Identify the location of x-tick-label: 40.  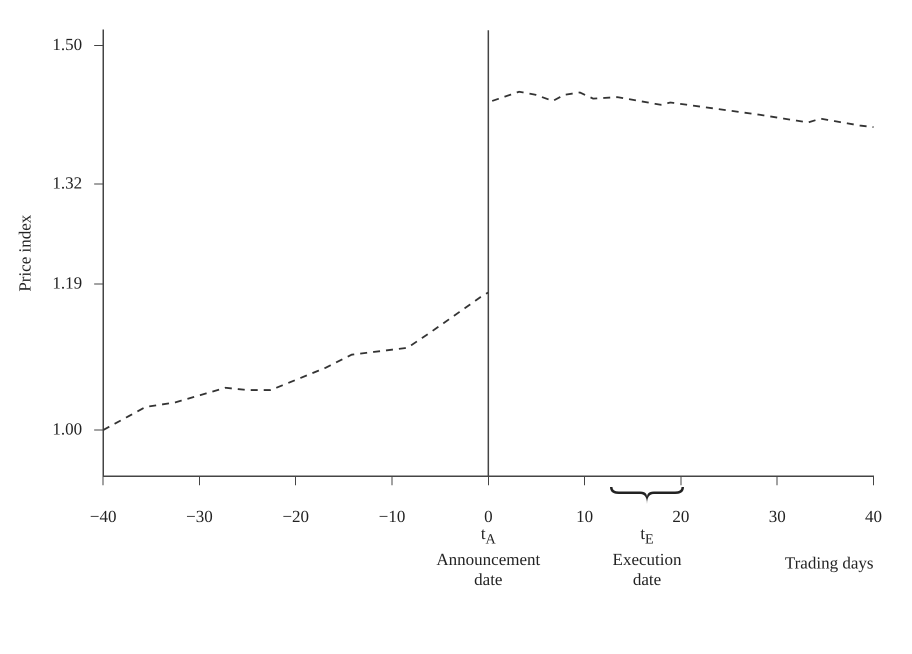
(873, 516).